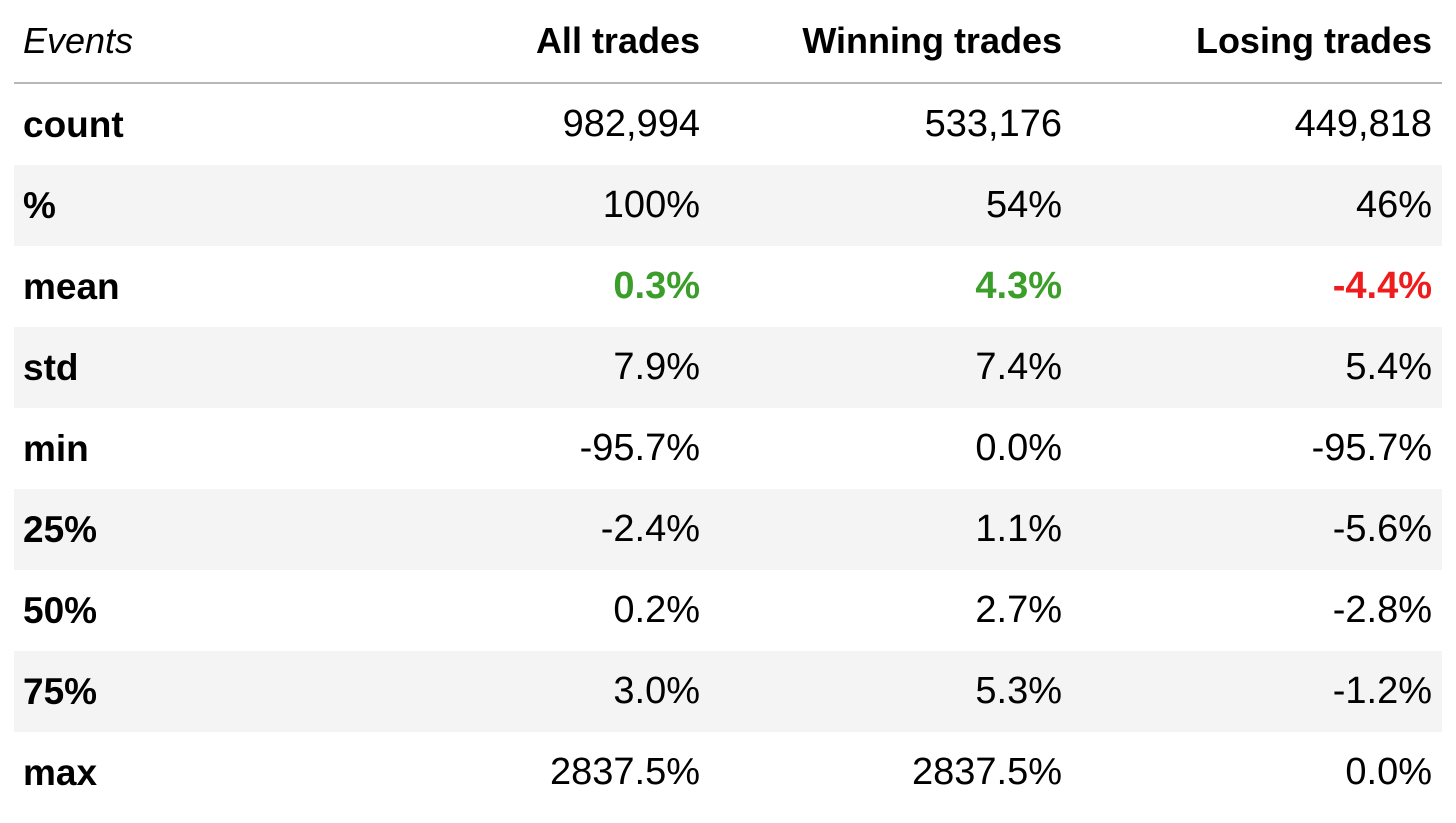 This screenshot has height=823, width=1456. What do you see at coordinates (195, 42) in the screenshot?
I see `header-events: Events` at bounding box center [195, 42].